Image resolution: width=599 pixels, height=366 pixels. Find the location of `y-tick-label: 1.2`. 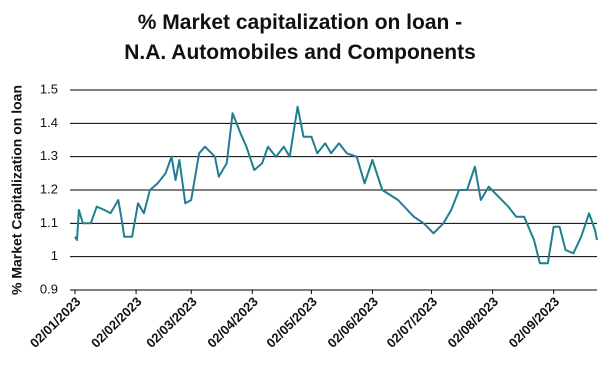

y-tick-label: 1.2 is located at coordinates (49, 188).